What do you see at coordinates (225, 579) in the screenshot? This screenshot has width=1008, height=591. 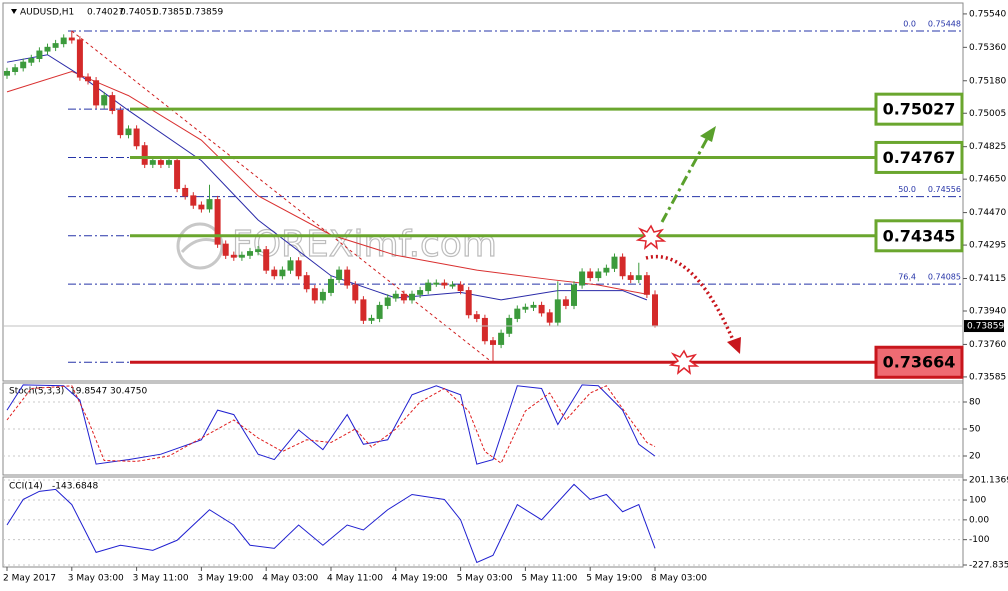 I see `x-tick-label: 3 May 19:00` at bounding box center [225, 579].